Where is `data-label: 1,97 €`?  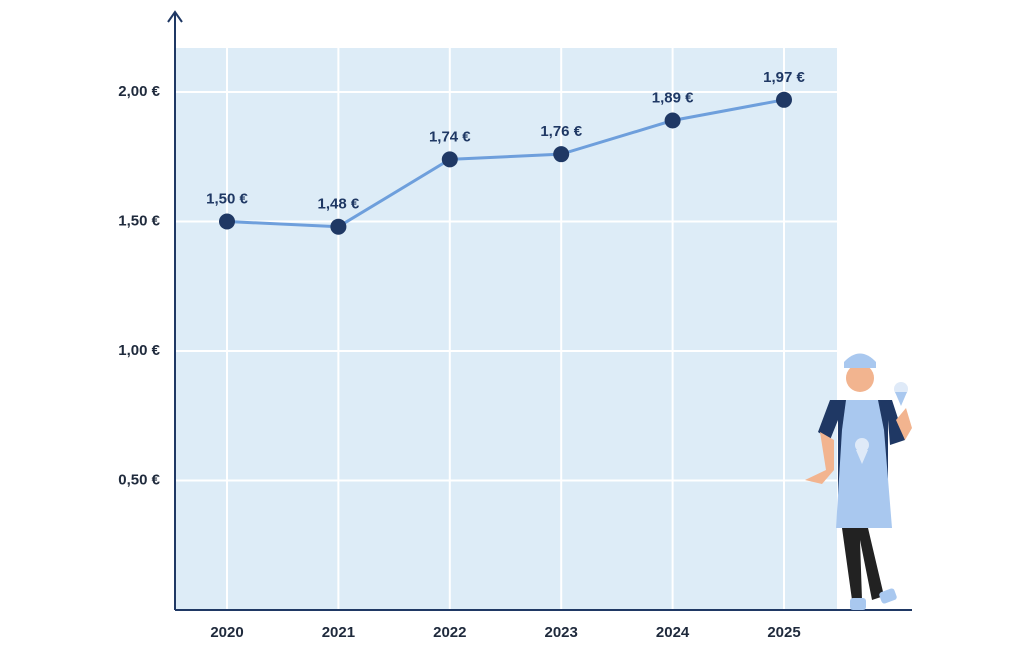 data-label: 1,97 € is located at coordinates (784, 77).